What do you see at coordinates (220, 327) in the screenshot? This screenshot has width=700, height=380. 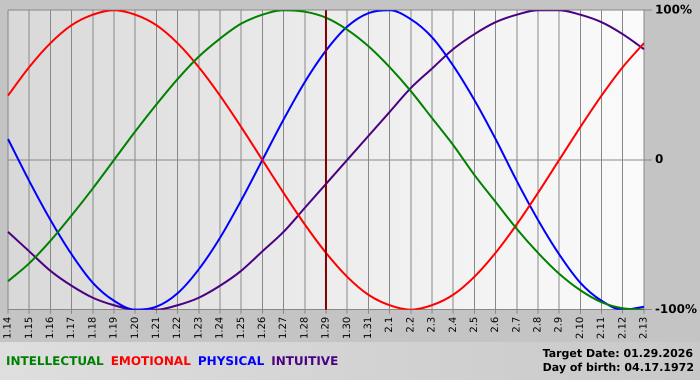 I see `x-tick-label: 1.24` at bounding box center [220, 327].